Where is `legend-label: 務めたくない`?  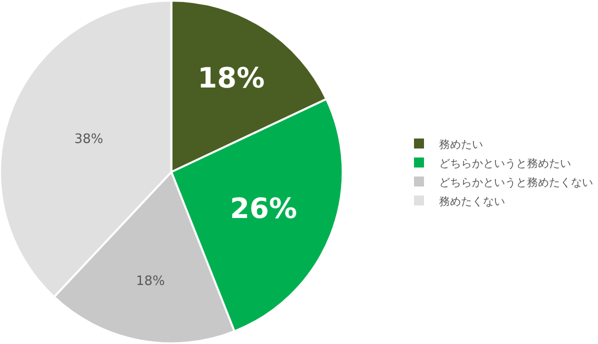 legend-label: 務めたくない is located at coordinates (472, 201).